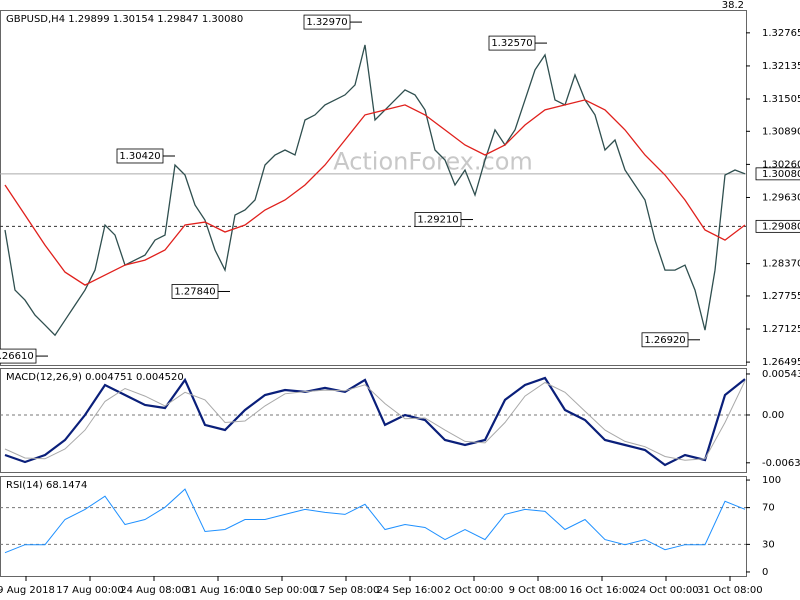  What do you see at coordinates (781, 329) in the screenshot?
I see `y-tick-label: 1.27125` at bounding box center [781, 329].